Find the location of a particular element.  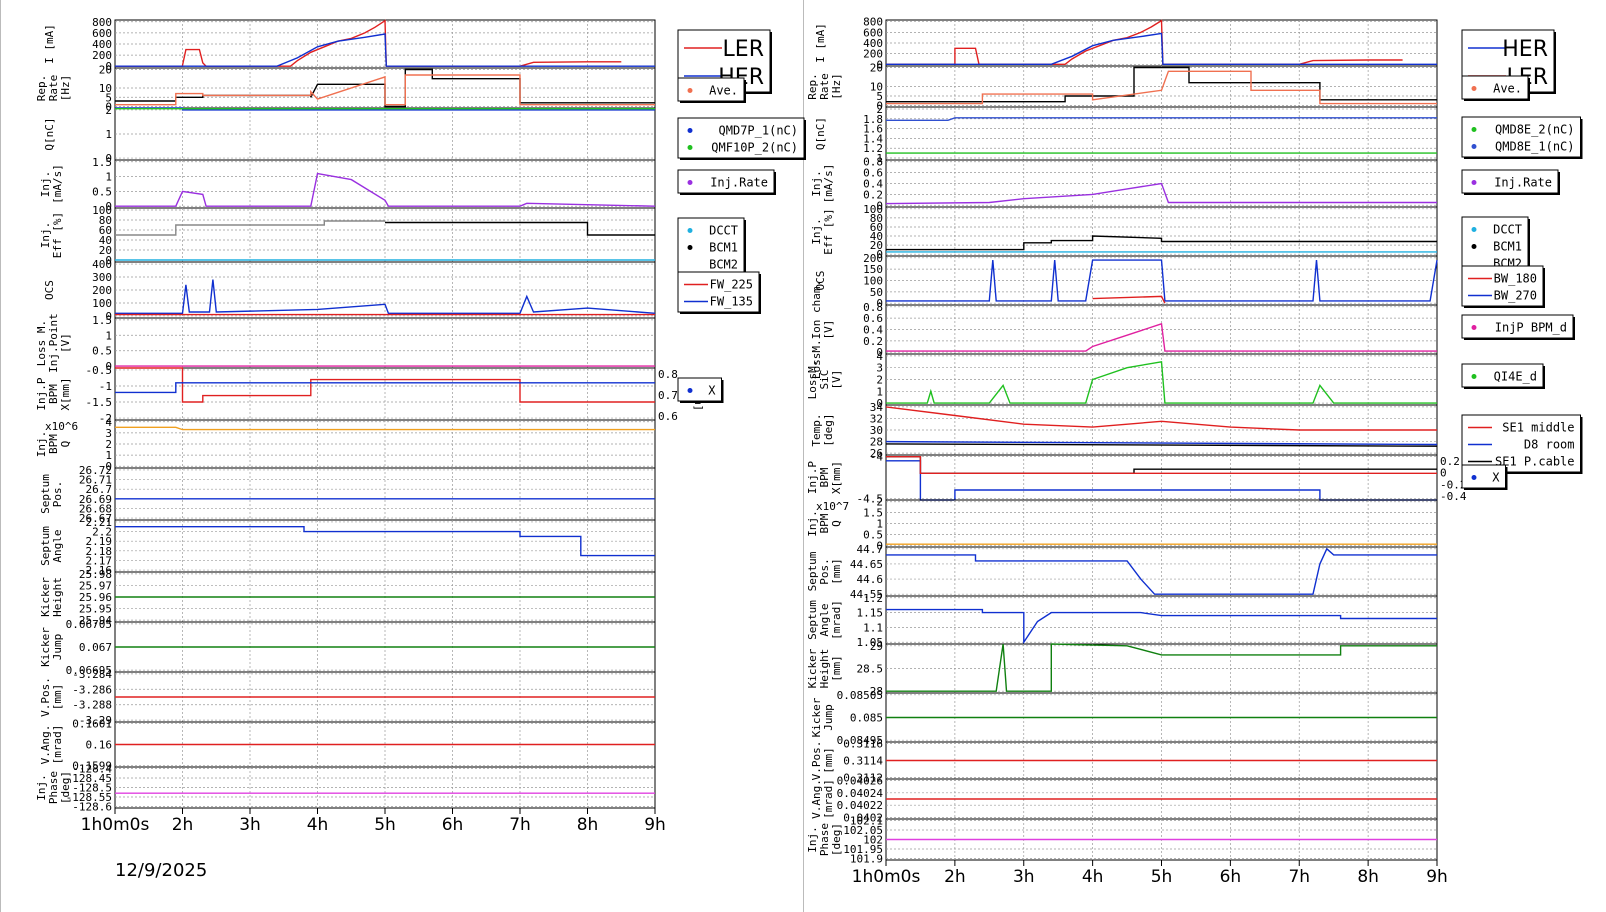

tick-label: 0.4 is located at coordinates (873, 184).